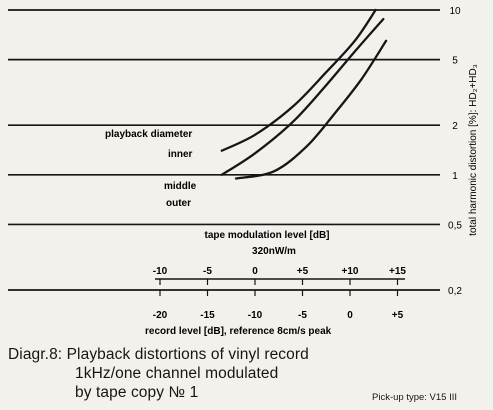 The width and height of the screenshot is (493, 410). What do you see at coordinates (455, 126) in the screenshot?
I see `y-tick-label-3: 2` at bounding box center [455, 126].